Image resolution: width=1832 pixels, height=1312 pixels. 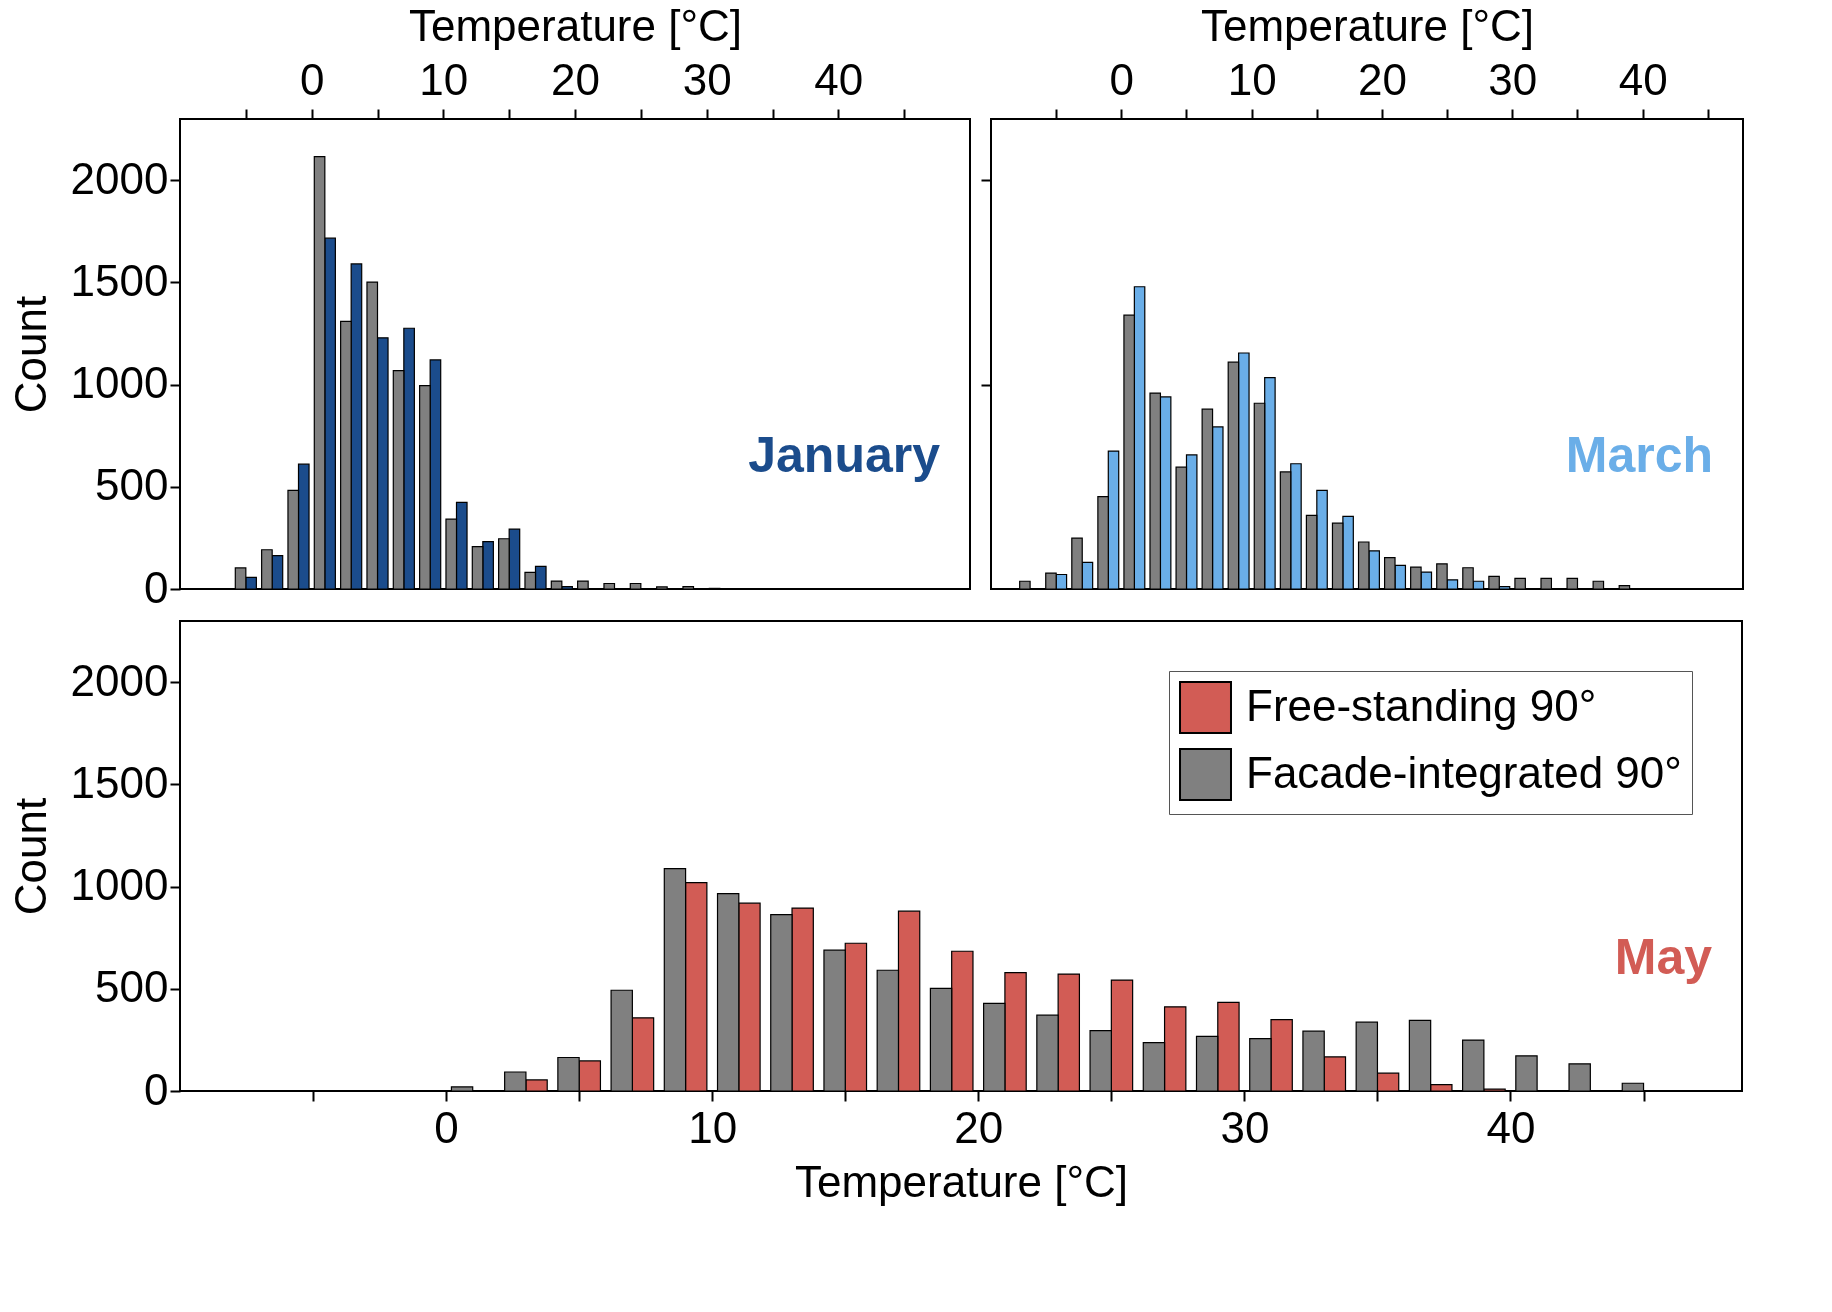 What do you see at coordinates (1464, 772) in the screenshot?
I see `legend-label: Facade-integrated 90°` at bounding box center [1464, 772].